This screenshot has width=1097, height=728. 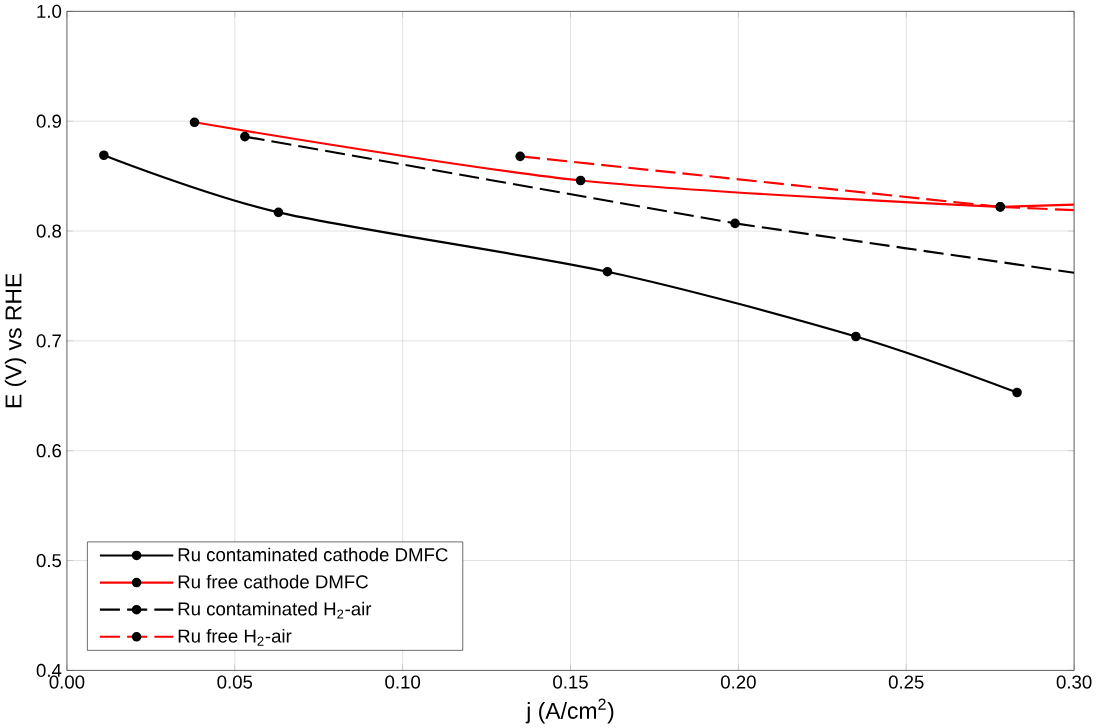 What do you see at coordinates (49, 11) in the screenshot?
I see `y-tick-label: 1.0` at bounding box center [49, 11].